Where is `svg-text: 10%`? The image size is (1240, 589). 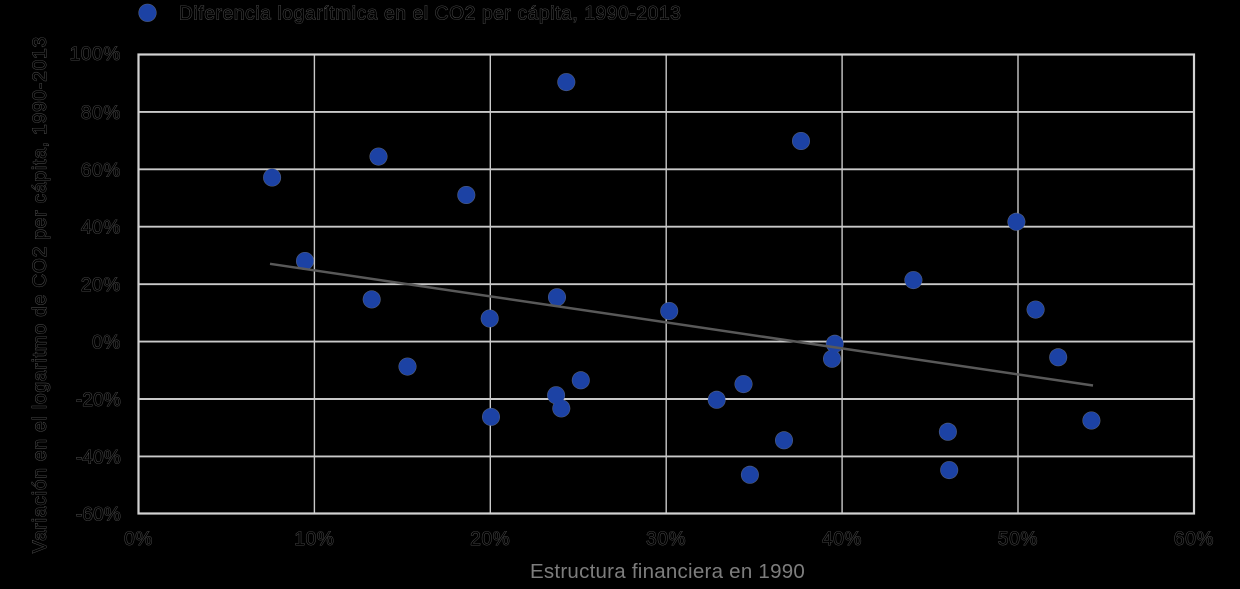 svg-text: 10% is located at coordinates (314, 539).